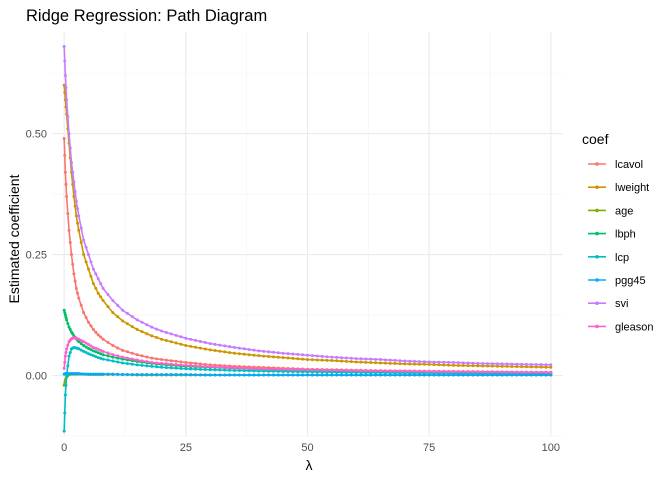 The height and width of the screenshot is (480, 672). Describe the element at coordinates (36, 135) in the screenshot. I see `y-tick-label: 0.50` at that location.